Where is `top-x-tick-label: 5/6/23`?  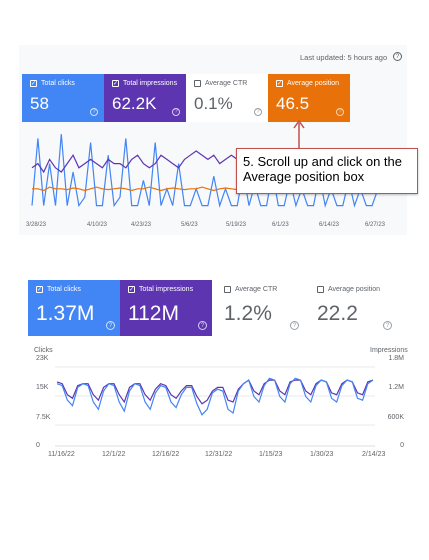
top-x-tick-label: 5/6/23 is located at coordinates (189, 225).